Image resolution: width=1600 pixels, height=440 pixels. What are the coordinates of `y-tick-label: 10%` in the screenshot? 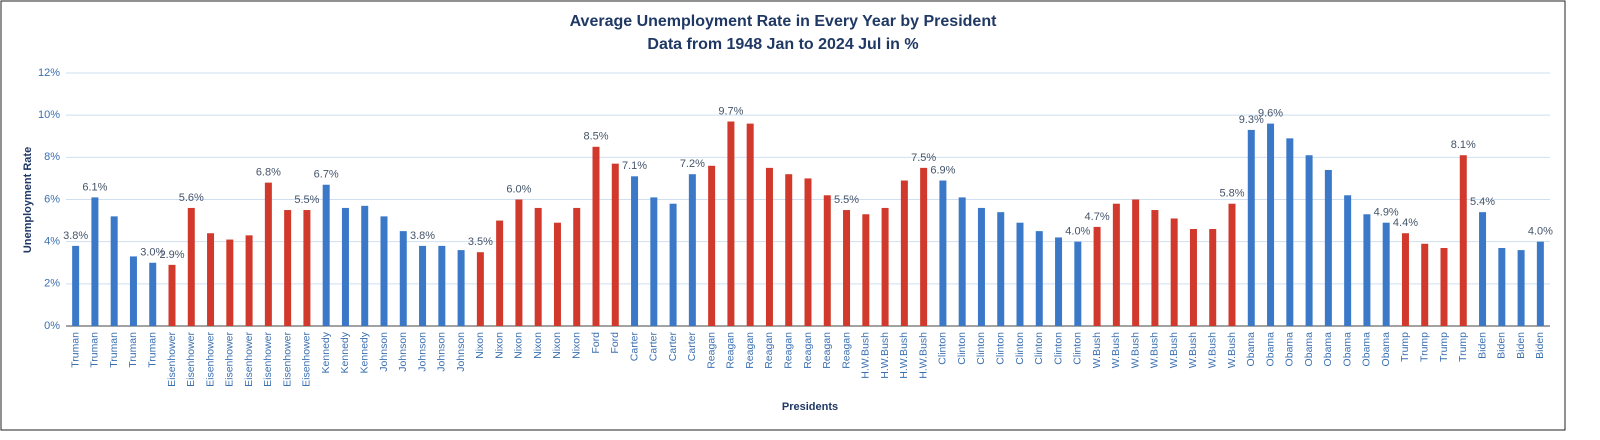 It's located at (49, 115).